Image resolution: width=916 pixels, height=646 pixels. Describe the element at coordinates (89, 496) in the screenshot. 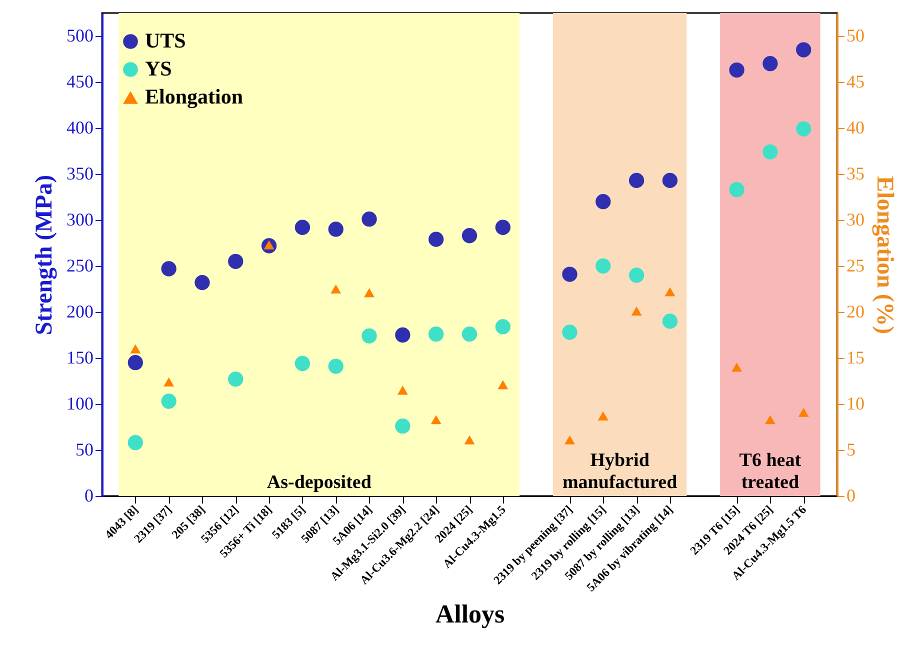

I see `y-tick-label: 0` at that location.